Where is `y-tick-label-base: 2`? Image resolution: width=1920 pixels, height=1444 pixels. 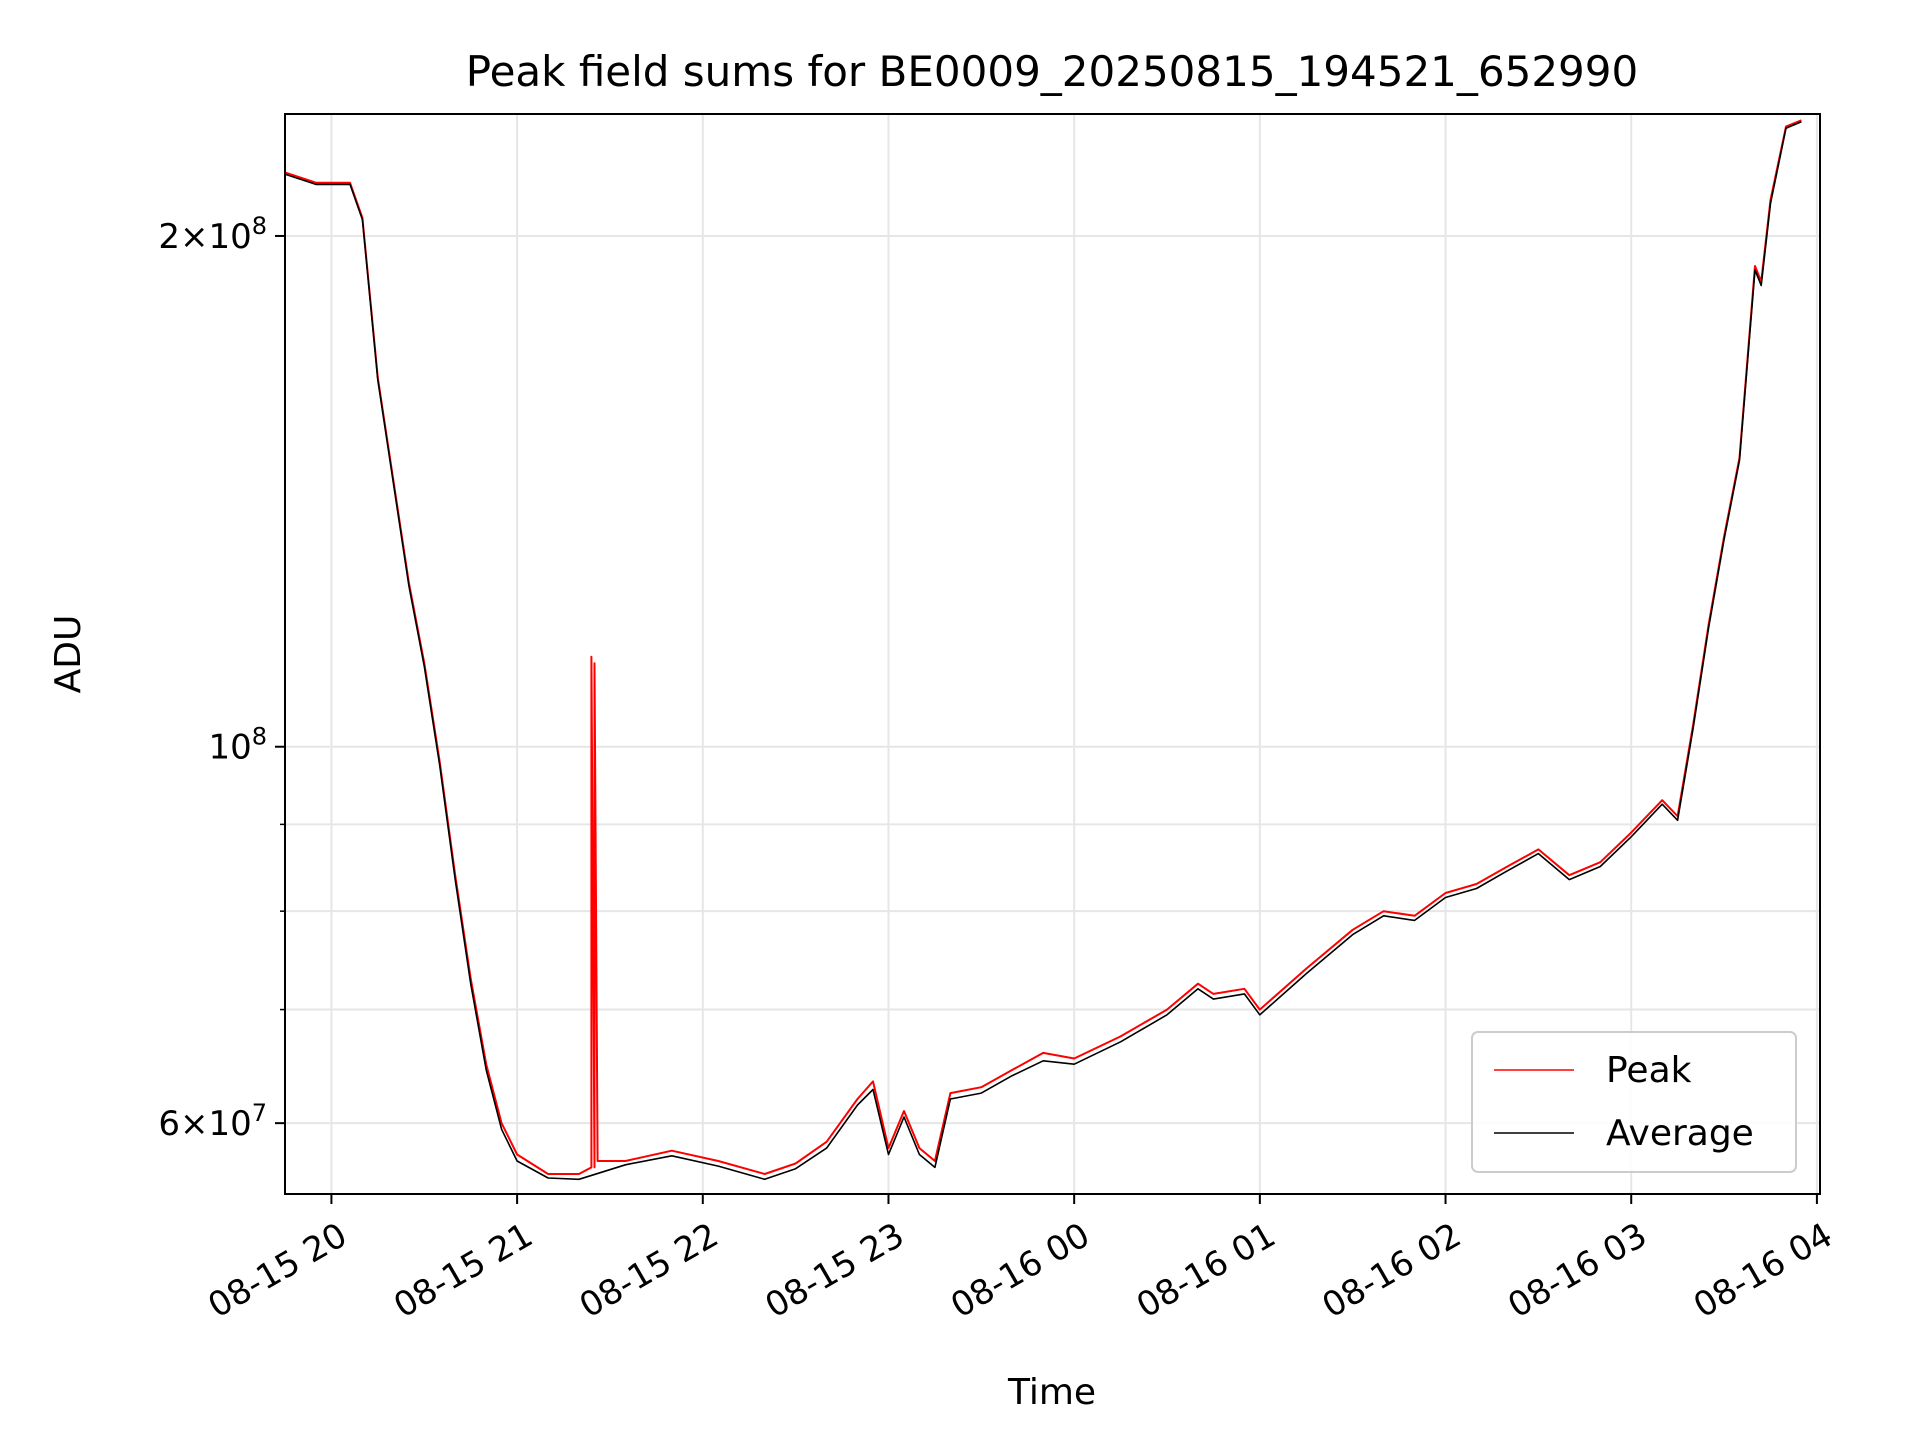
y-tick-label-base: 2 is located at coordinates (169, 237).